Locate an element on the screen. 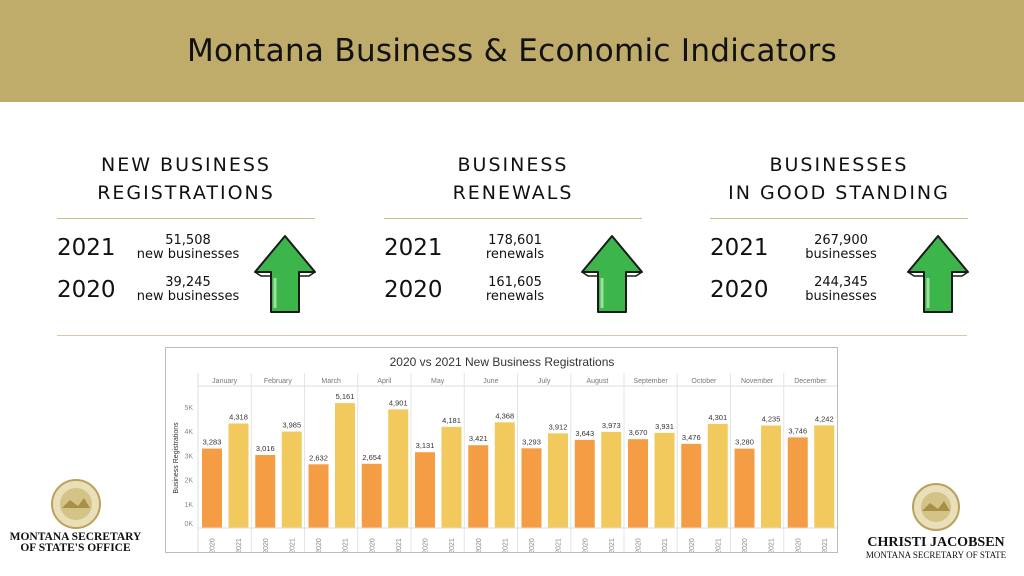 The height and width of the screenshot is (576, 1024). logo-text: CHRISTI JACOBSEN is located at coordinates (936, 542).